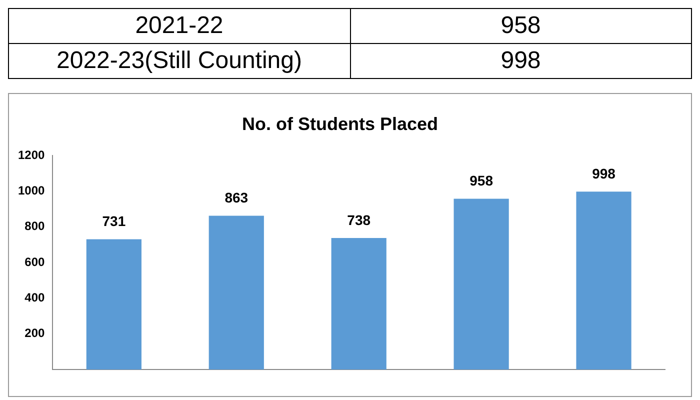 This screenshot has height=400, width=700. What do you see at coordinates (340, 124) in the screenshot?
I see `chart-title: No. of Students Placed` at bounding box center [340, 124].